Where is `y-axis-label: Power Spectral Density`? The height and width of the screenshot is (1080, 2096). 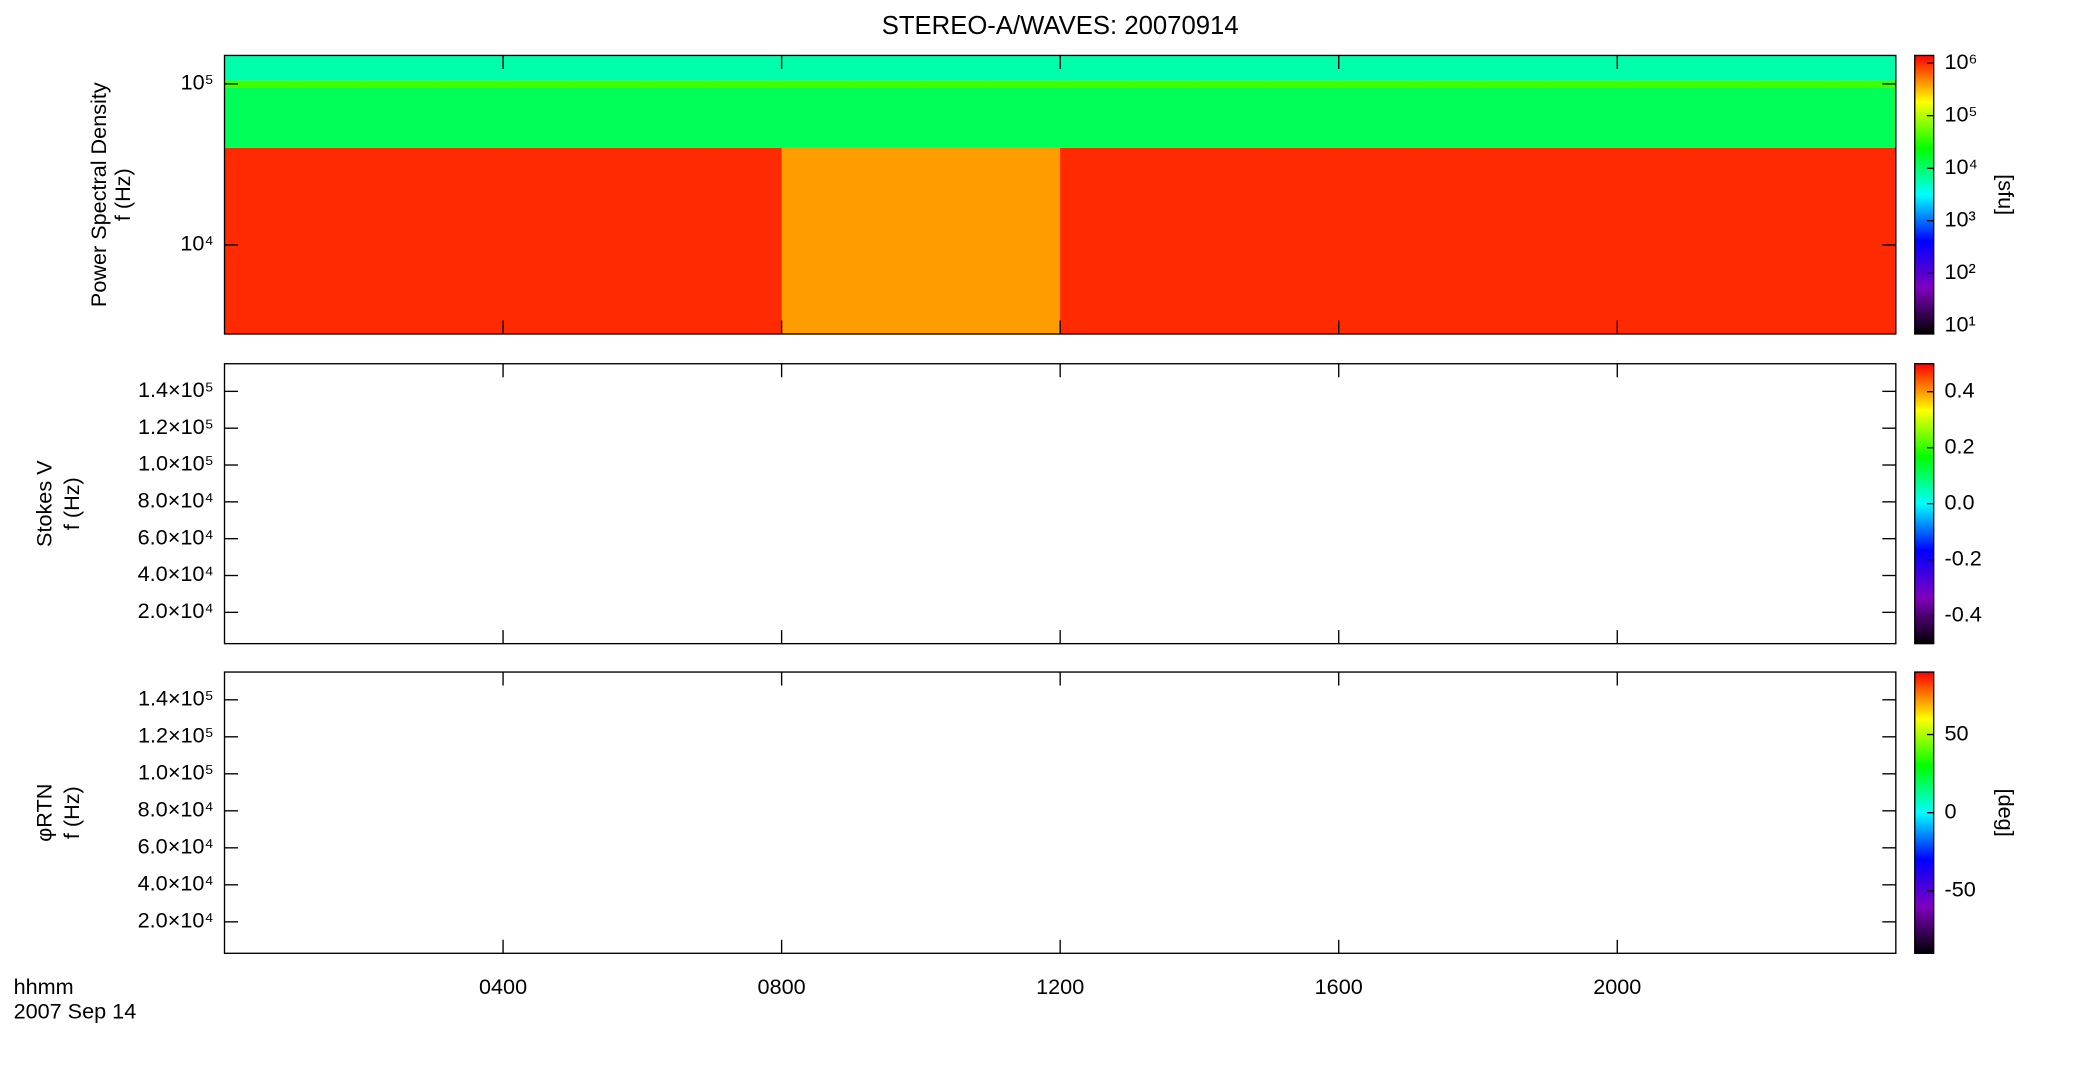
y-axis-label: Power Spectral Density is located at coordinates (98, 194).